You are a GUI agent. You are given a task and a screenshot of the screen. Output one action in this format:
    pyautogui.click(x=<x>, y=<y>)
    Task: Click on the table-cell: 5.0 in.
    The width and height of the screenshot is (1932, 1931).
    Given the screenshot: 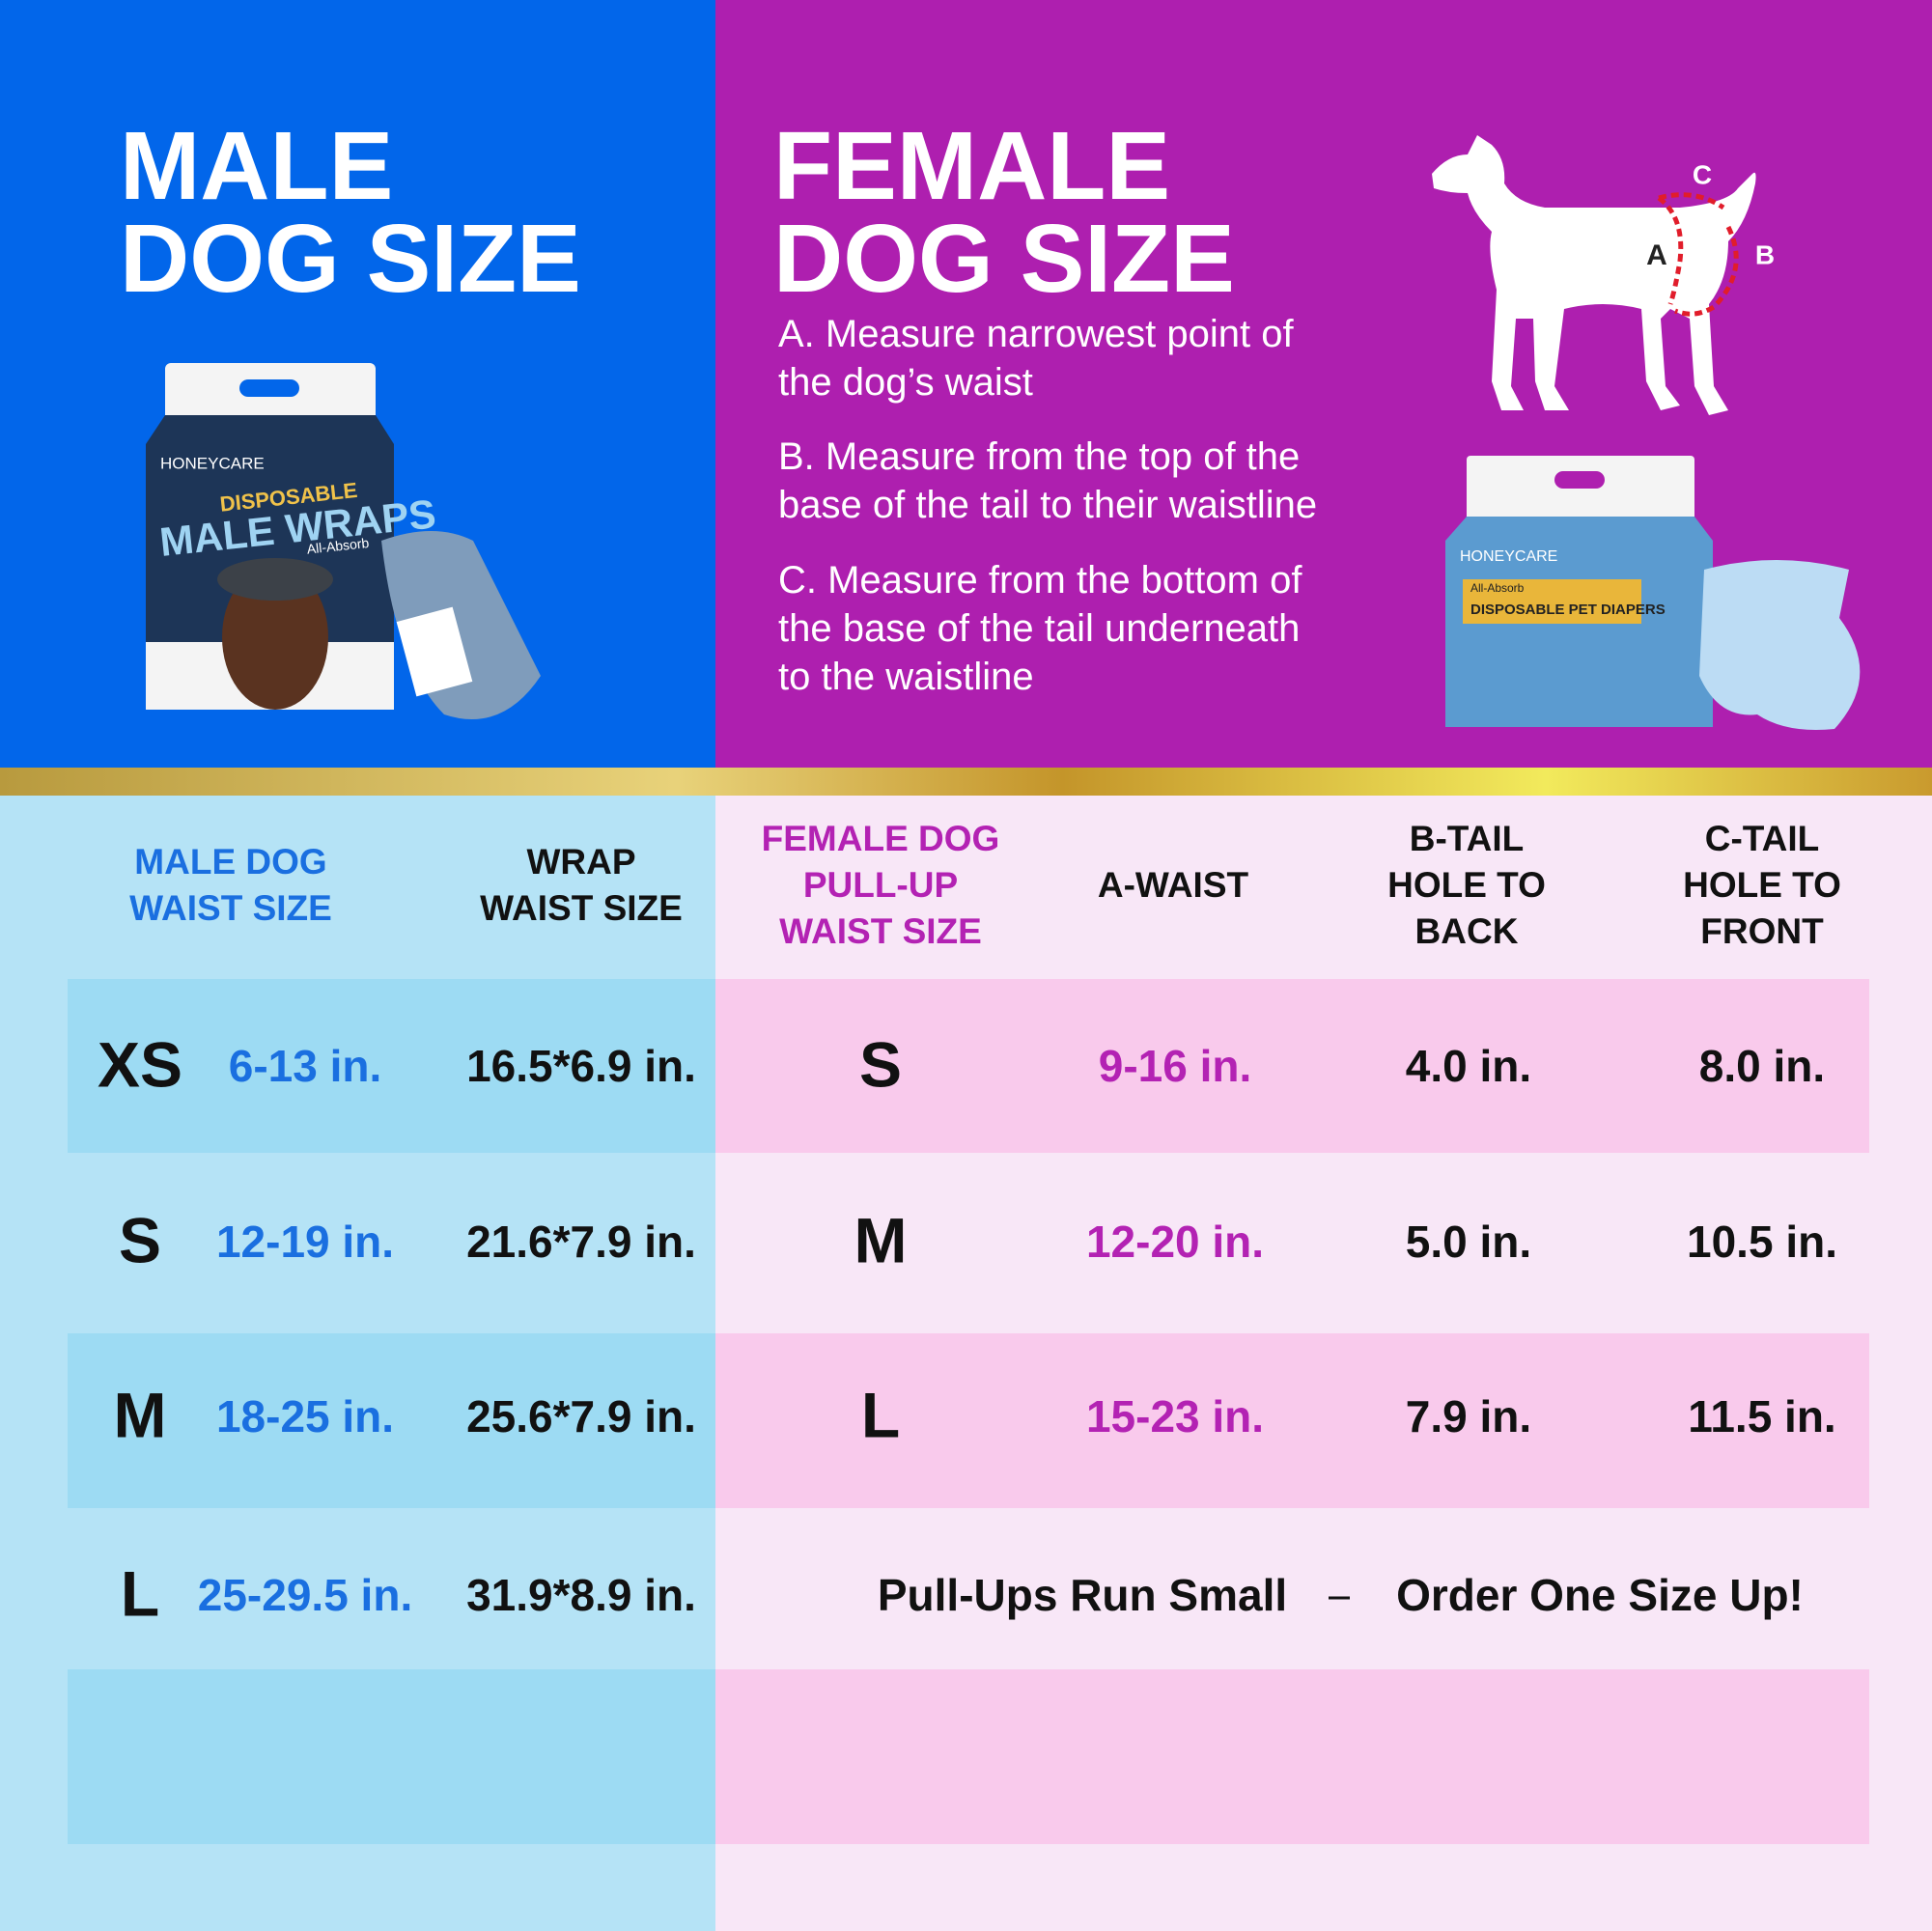 What is the action you would take?
    pyautogui.click(x=1469, y=1242)
    